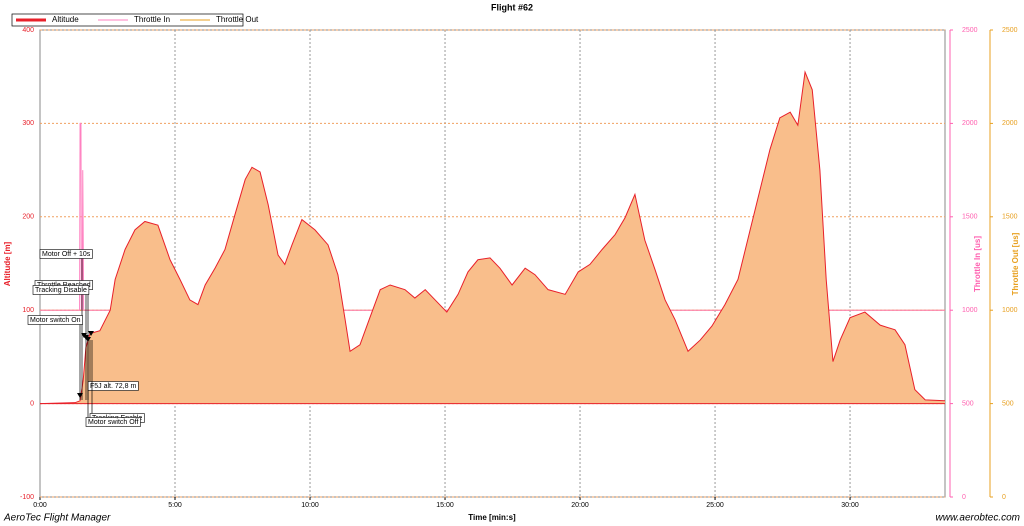 This screenshot has width=1024, height=526. Describe the element at coordinates (40, 505) in the screenshot. I see `x-tick-label: 0:00` at that location.